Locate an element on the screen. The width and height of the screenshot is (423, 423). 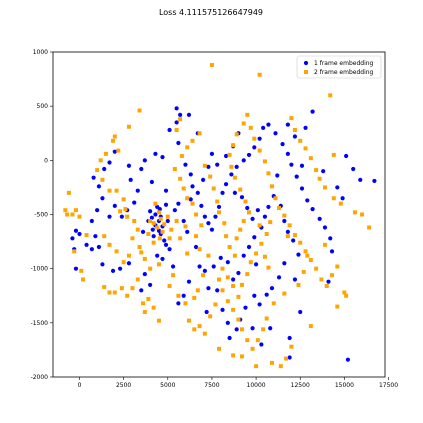
x-tick-label: 17500 is located at coordinates (388, 385).